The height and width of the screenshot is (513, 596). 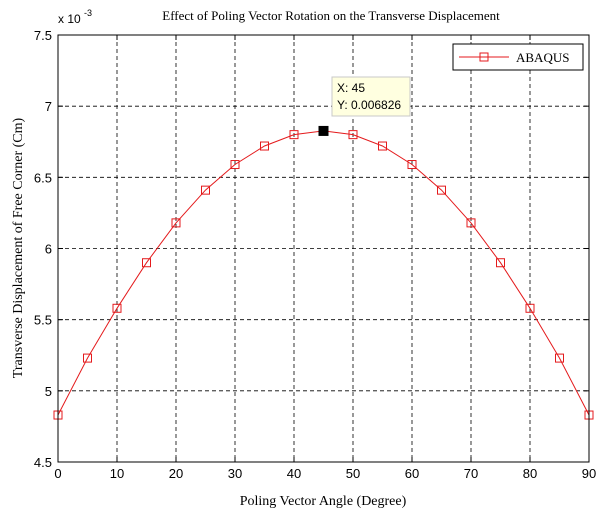 I want to click on y-tick-label: 7, so click(x=48, y=106).